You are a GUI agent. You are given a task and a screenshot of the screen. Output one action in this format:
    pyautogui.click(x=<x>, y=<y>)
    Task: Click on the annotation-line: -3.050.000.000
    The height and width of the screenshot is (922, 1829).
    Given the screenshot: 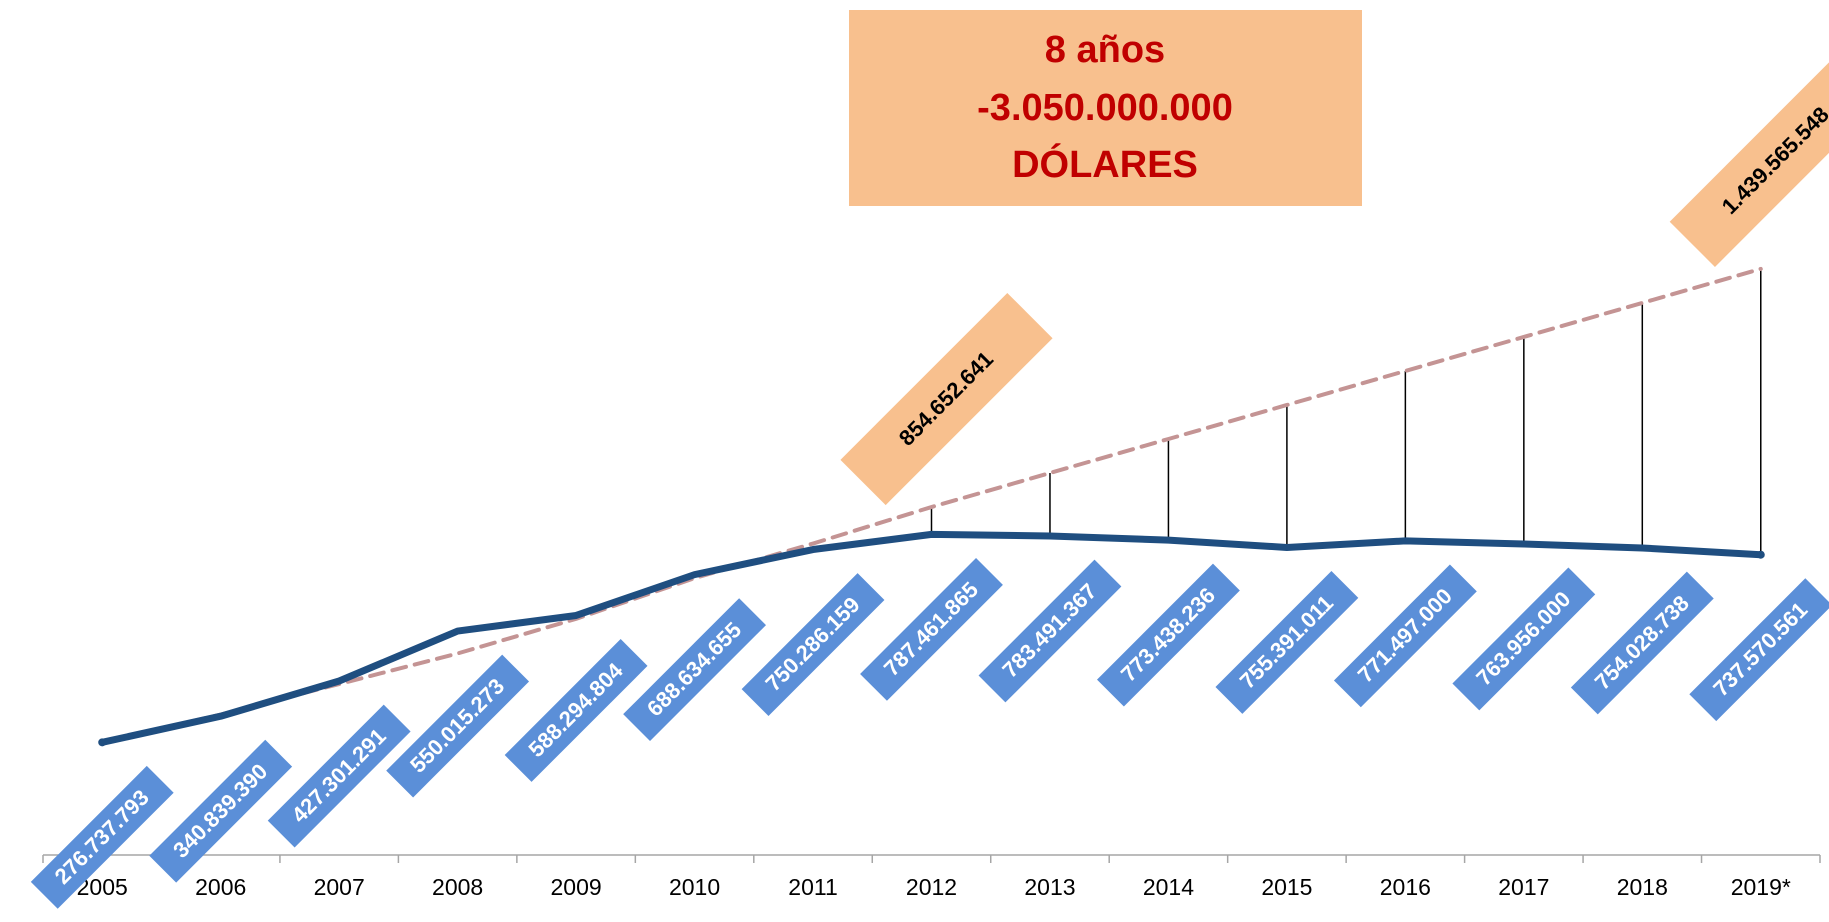 What is the action you would take?
    pyautogui.click(x=1105, y=108)
    